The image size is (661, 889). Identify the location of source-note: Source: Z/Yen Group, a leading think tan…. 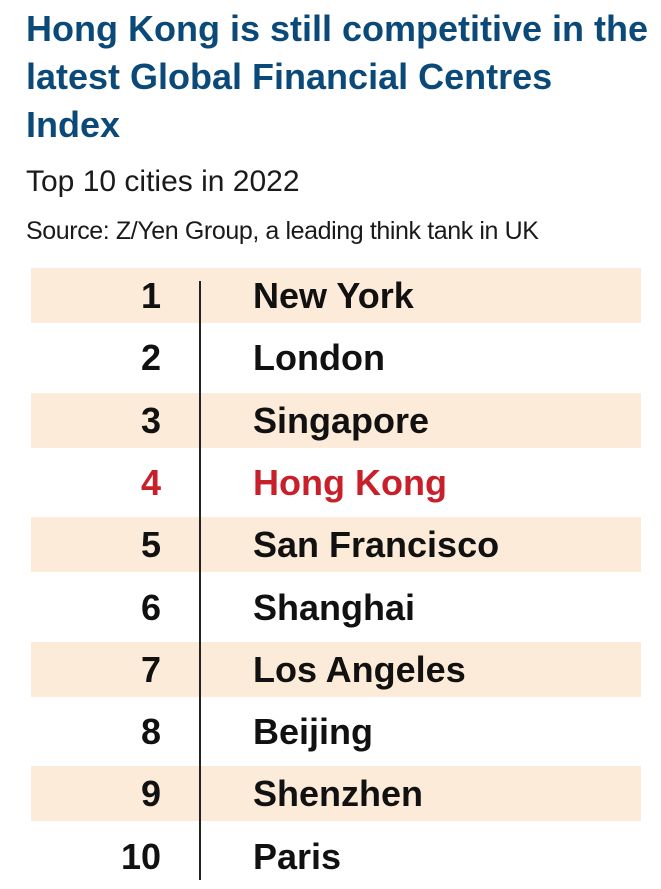
(282, 231).